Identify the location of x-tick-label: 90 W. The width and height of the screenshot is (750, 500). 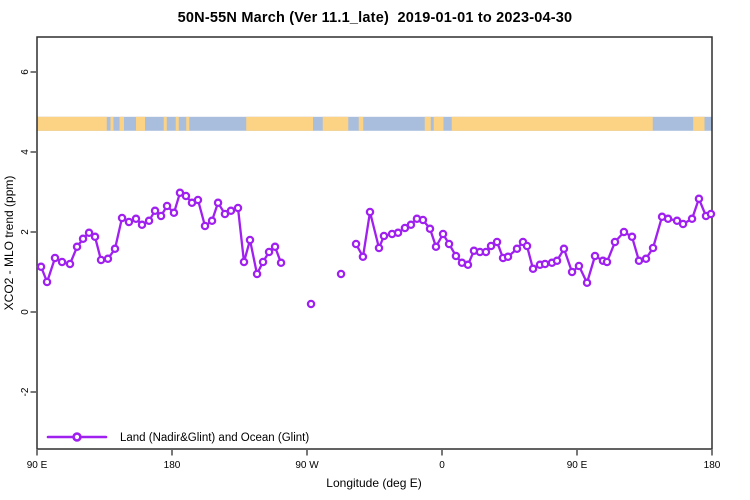
(307, 465).